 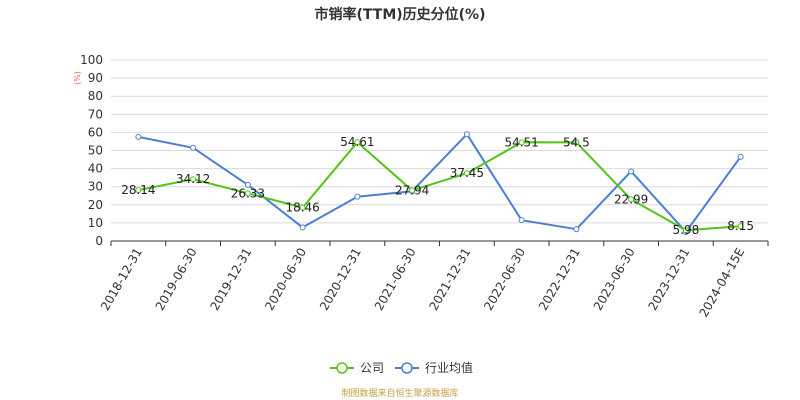 What do you see at coordinates (95, 78) in the screenshot?
I see `y-tick-label: 90` at bounding box center [95, 78].